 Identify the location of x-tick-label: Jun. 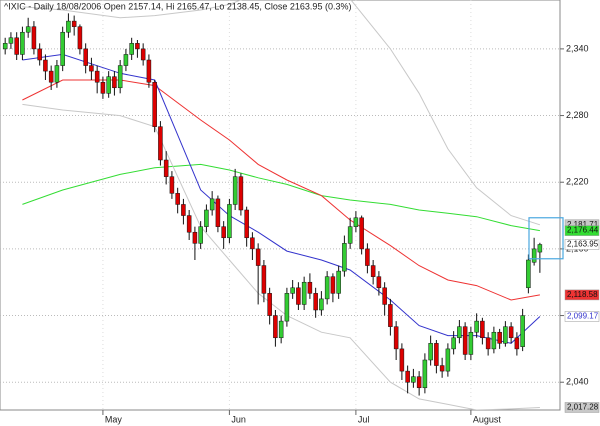
(238, 419).